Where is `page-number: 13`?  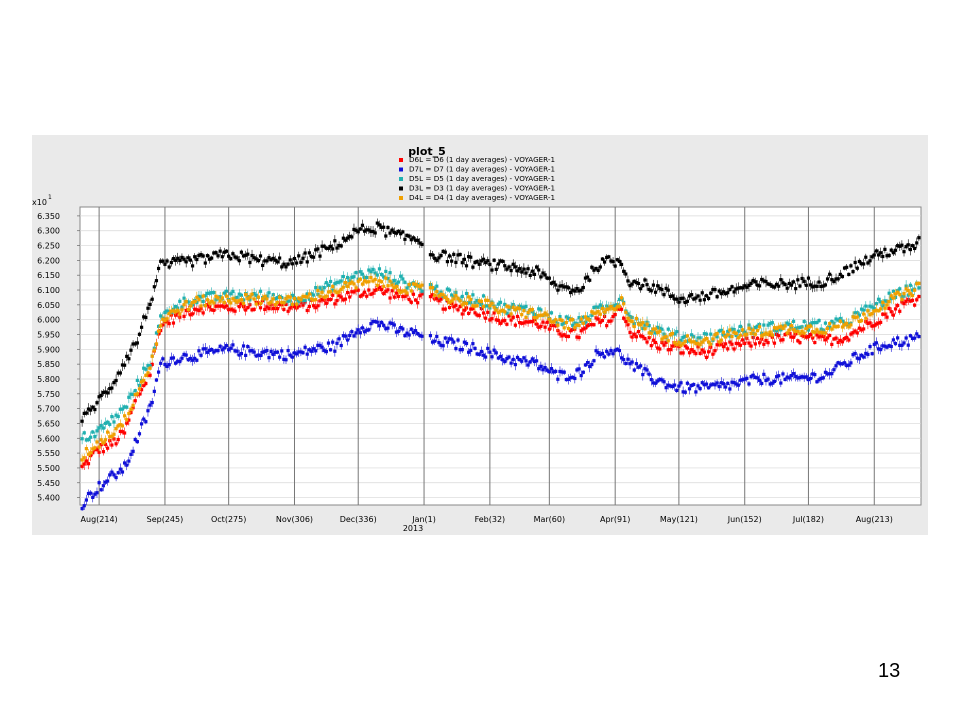
page-number: 13 is located at coordinates (889, 671).